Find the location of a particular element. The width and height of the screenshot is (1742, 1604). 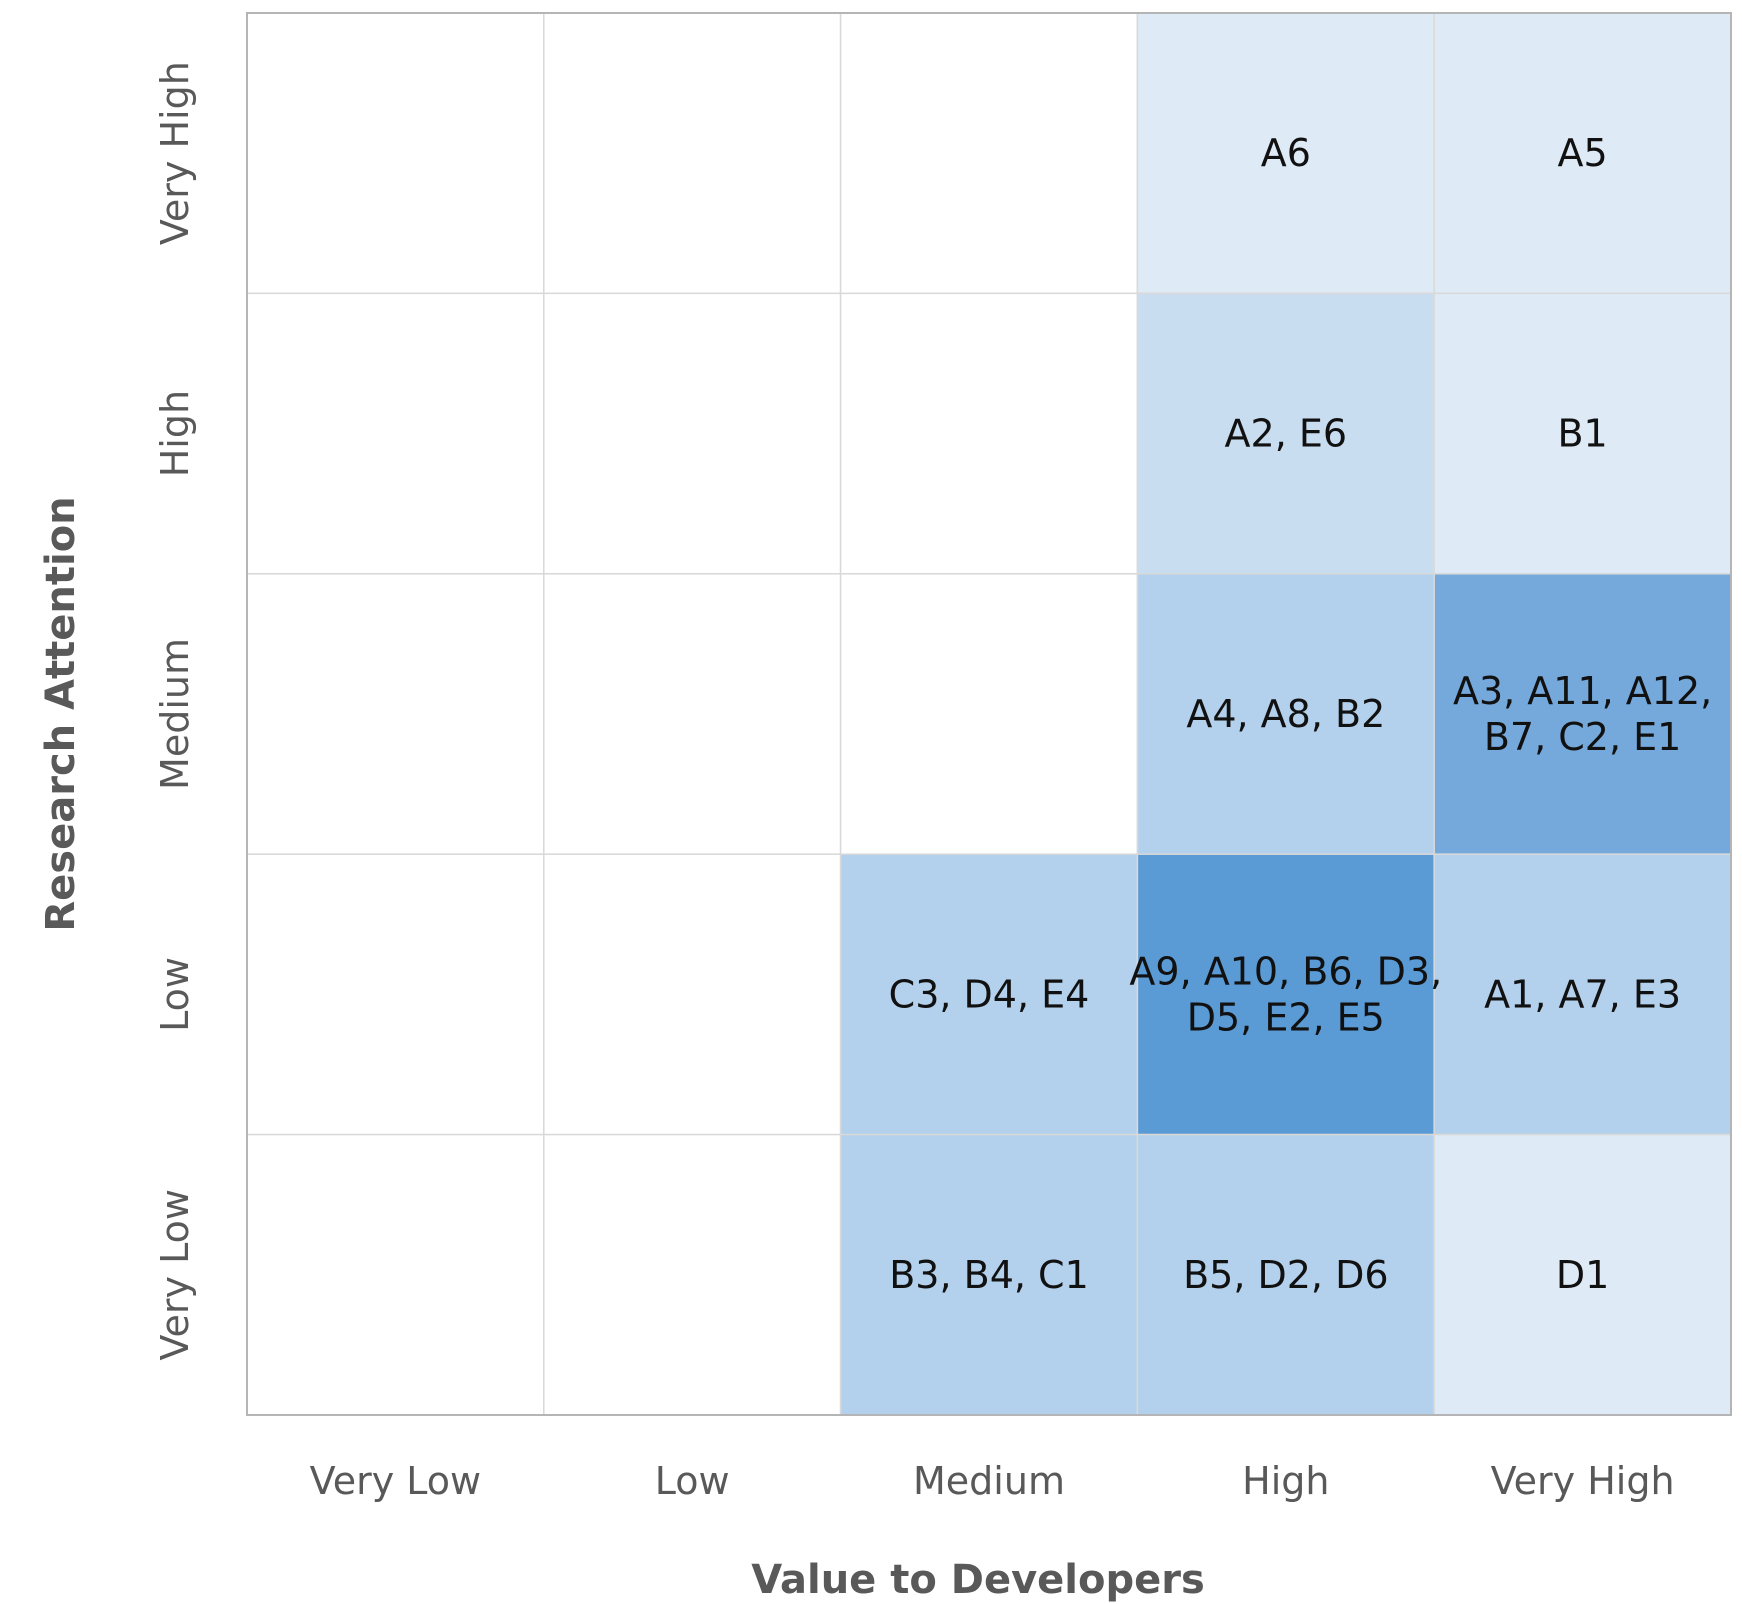

cell-label: B3, B4, C1 is located at coordinates (989, 1275).